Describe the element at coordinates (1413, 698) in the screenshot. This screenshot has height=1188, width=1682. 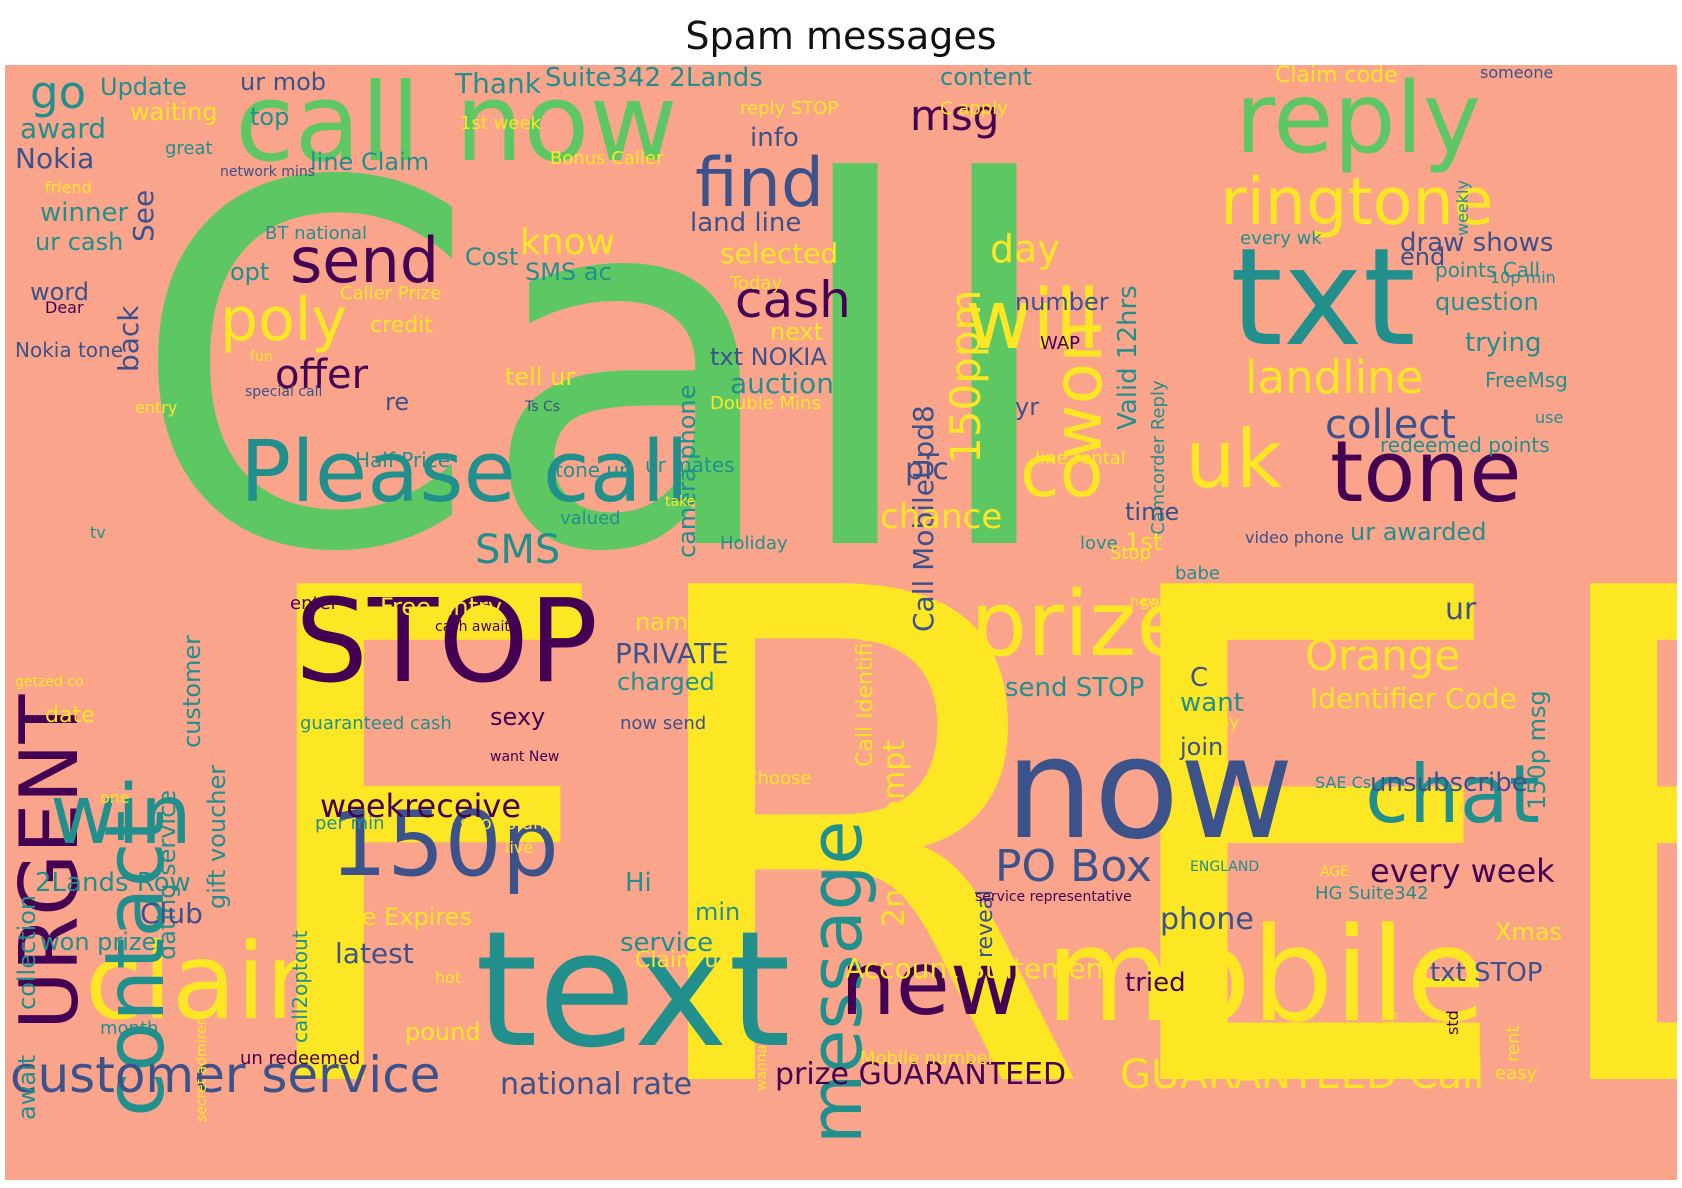
I see `cloud-word: Identifier Code` at that location.